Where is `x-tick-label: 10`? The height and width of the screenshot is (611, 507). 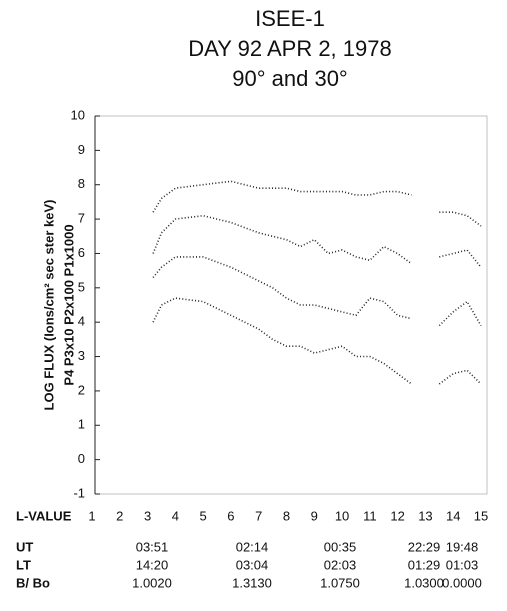 x-tick-label: 10 is located at coordinates (342, 515).